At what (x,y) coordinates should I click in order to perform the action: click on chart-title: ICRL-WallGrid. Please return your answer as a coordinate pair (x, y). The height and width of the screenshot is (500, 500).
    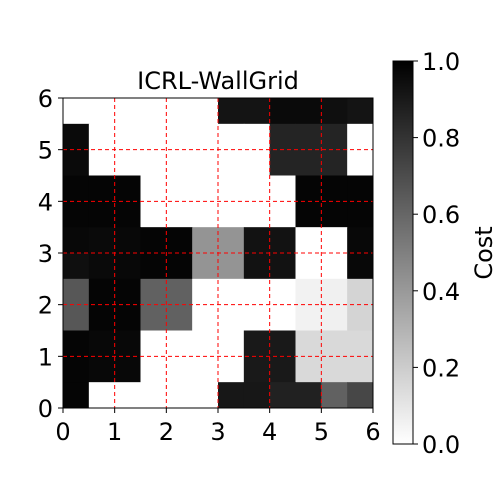
    Looking at the image, I should click on (218, 81).